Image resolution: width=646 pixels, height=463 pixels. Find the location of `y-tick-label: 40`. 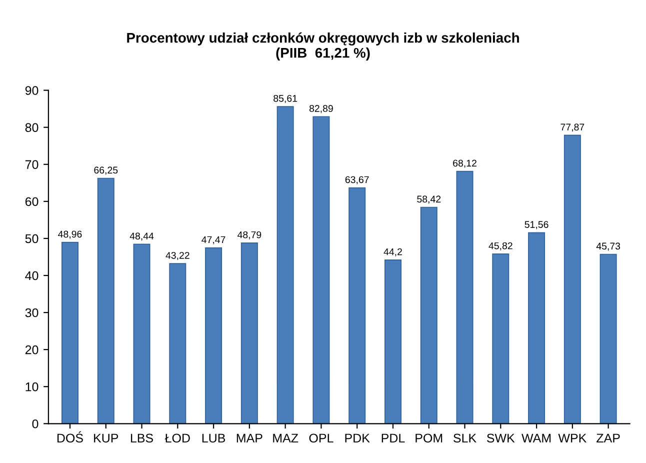

y-tick-label: 40 is located at coordinates (31, 275).